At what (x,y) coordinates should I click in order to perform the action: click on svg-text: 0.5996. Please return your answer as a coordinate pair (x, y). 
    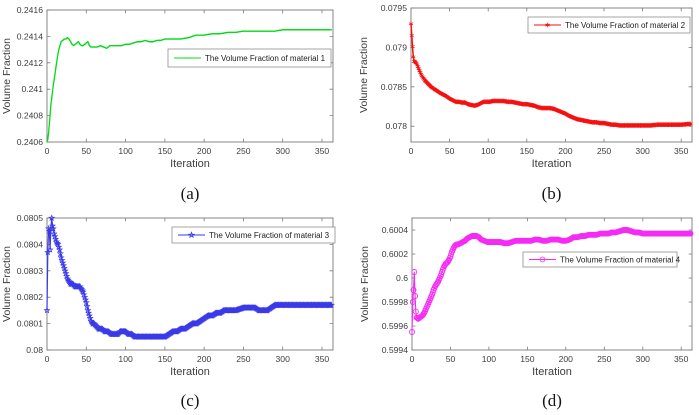
    Looking at the image, I should click on (395, 326).